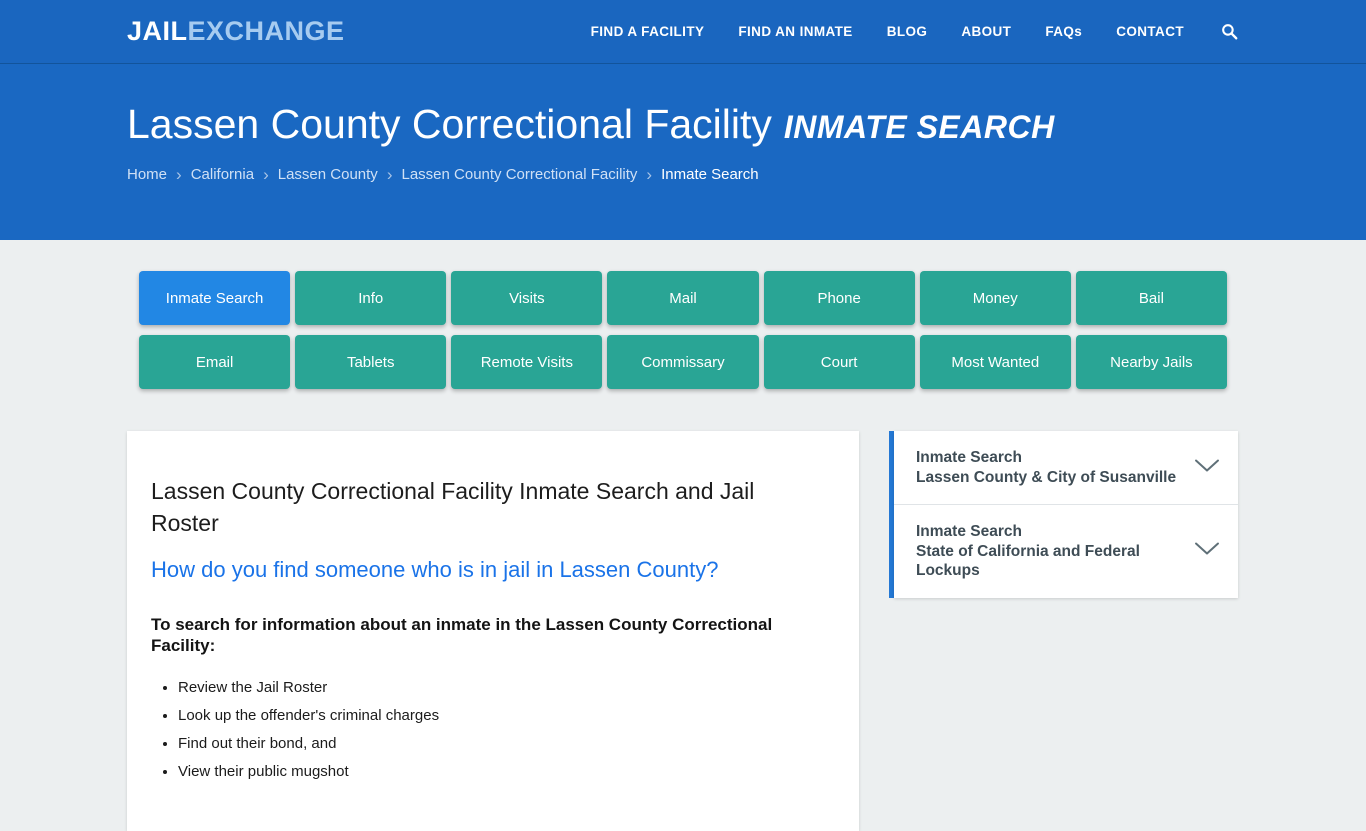  I want to click on accordion-subtitle: Lassen County & City of Susanville, so click(1046, 477).